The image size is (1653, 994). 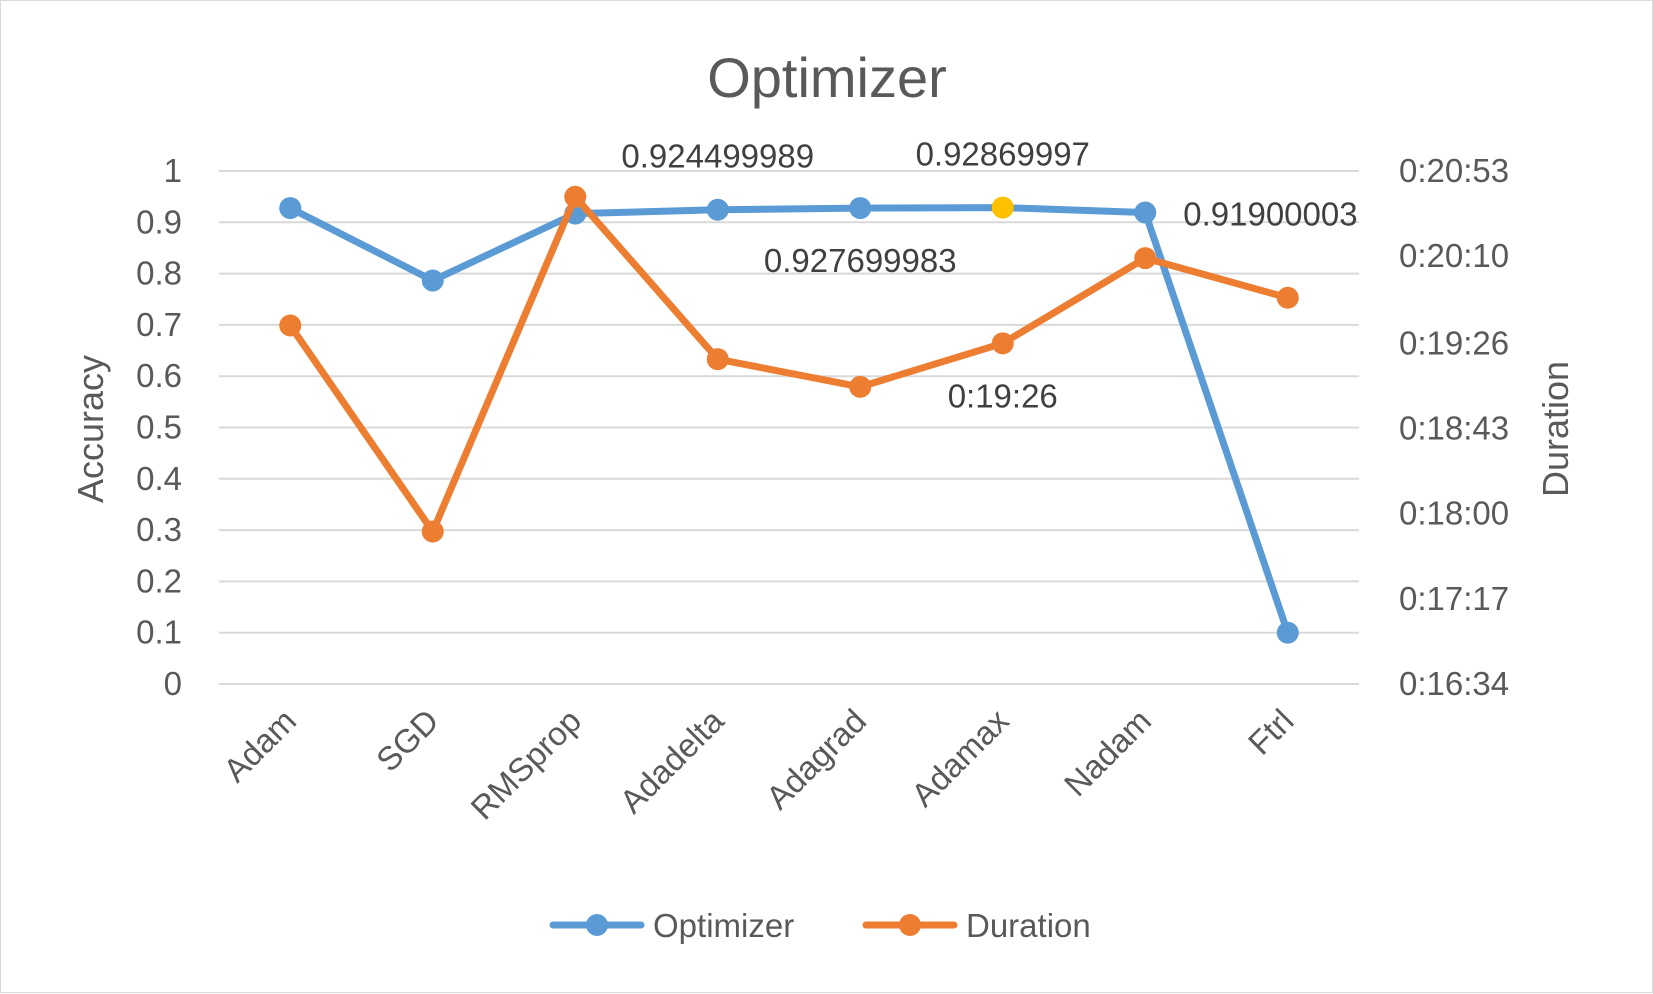 What do you see at coordinates (1271, 732) in the screenshot?
I see `x-tick-label: Ftrl` at bounding box center [1271, 732].